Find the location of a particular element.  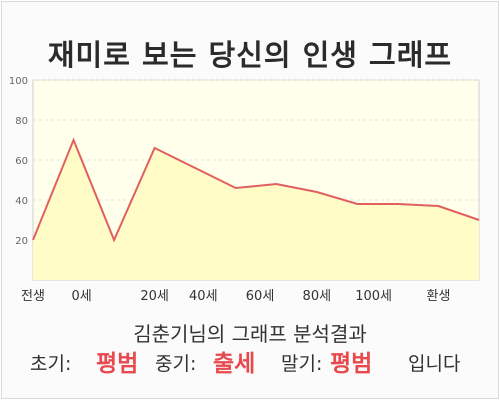

x-tick-label: 100세 is located at coordinates (373, 296).